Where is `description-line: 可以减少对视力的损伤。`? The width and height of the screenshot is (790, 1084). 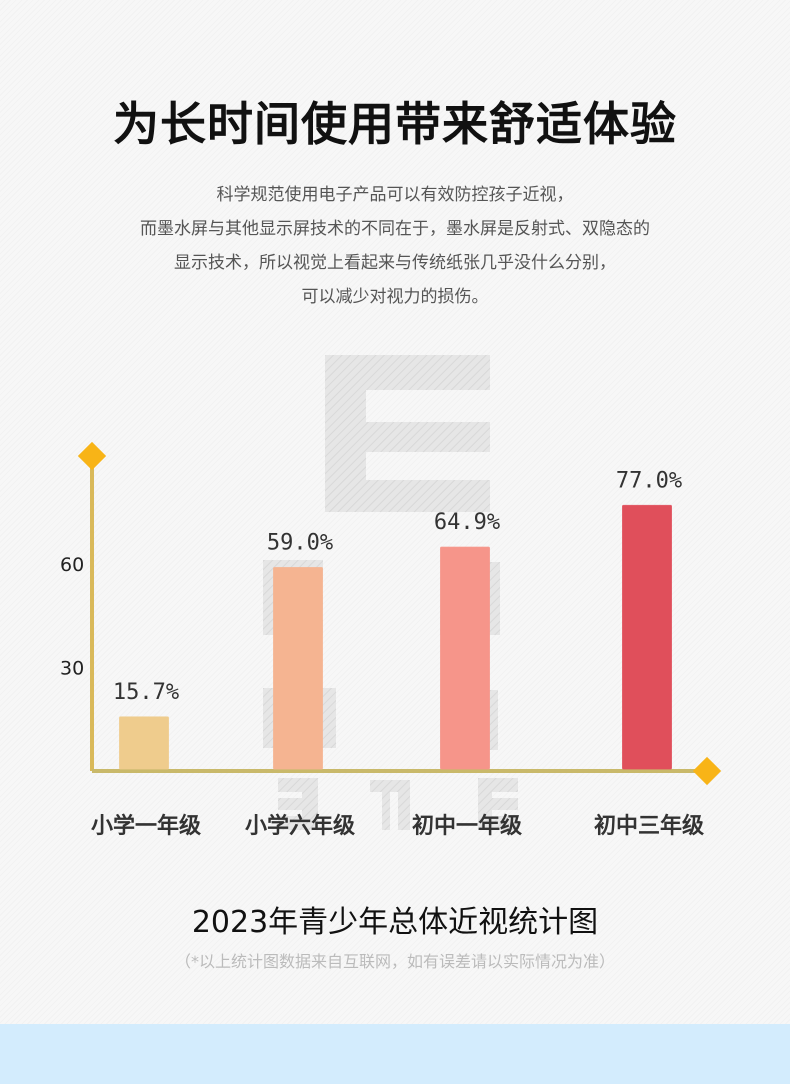 description-line: 可以减少对视力的损伤。 is located at coordinates (395, 297).